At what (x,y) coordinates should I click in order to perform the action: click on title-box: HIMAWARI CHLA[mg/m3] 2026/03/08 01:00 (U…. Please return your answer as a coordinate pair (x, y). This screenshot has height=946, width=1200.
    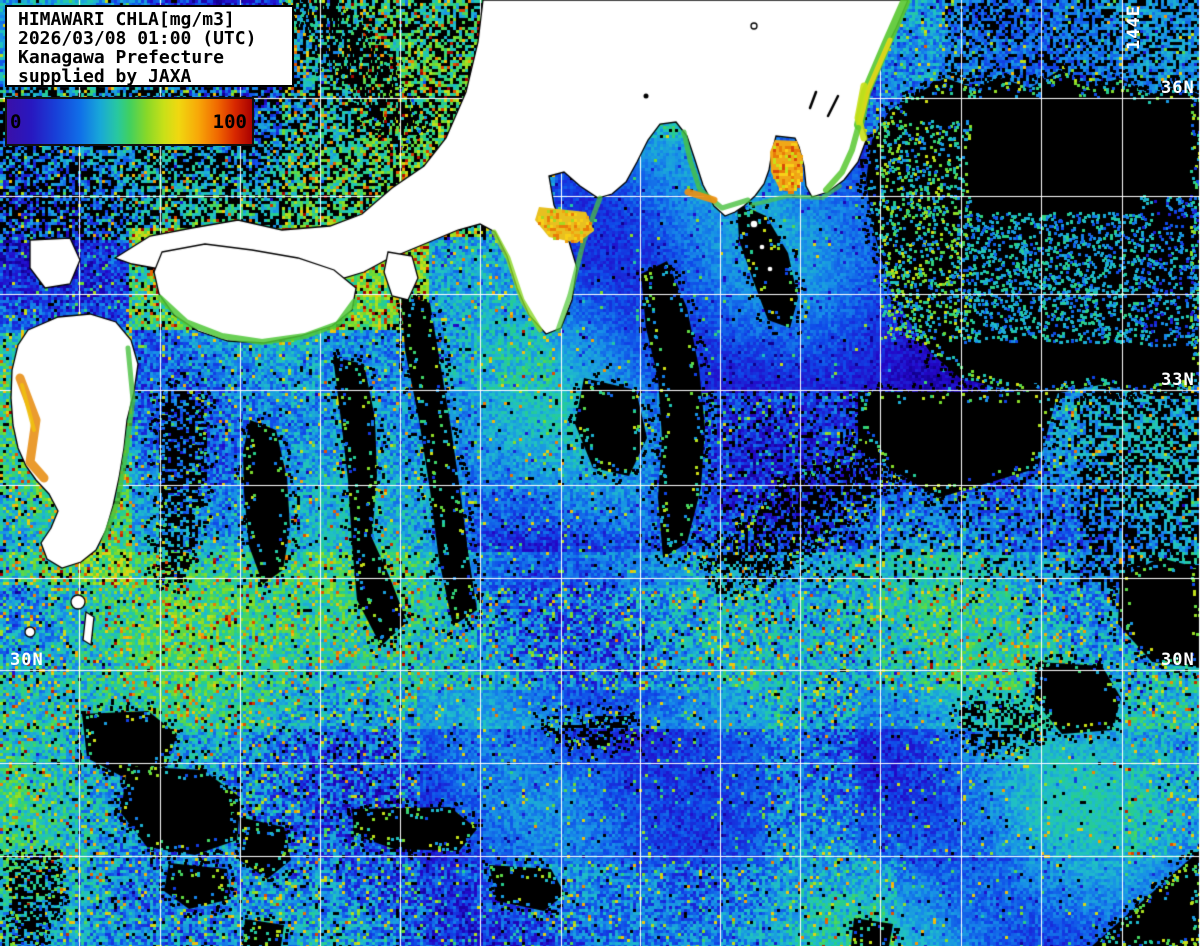
    Looking at the image, I should click on (149, 46).